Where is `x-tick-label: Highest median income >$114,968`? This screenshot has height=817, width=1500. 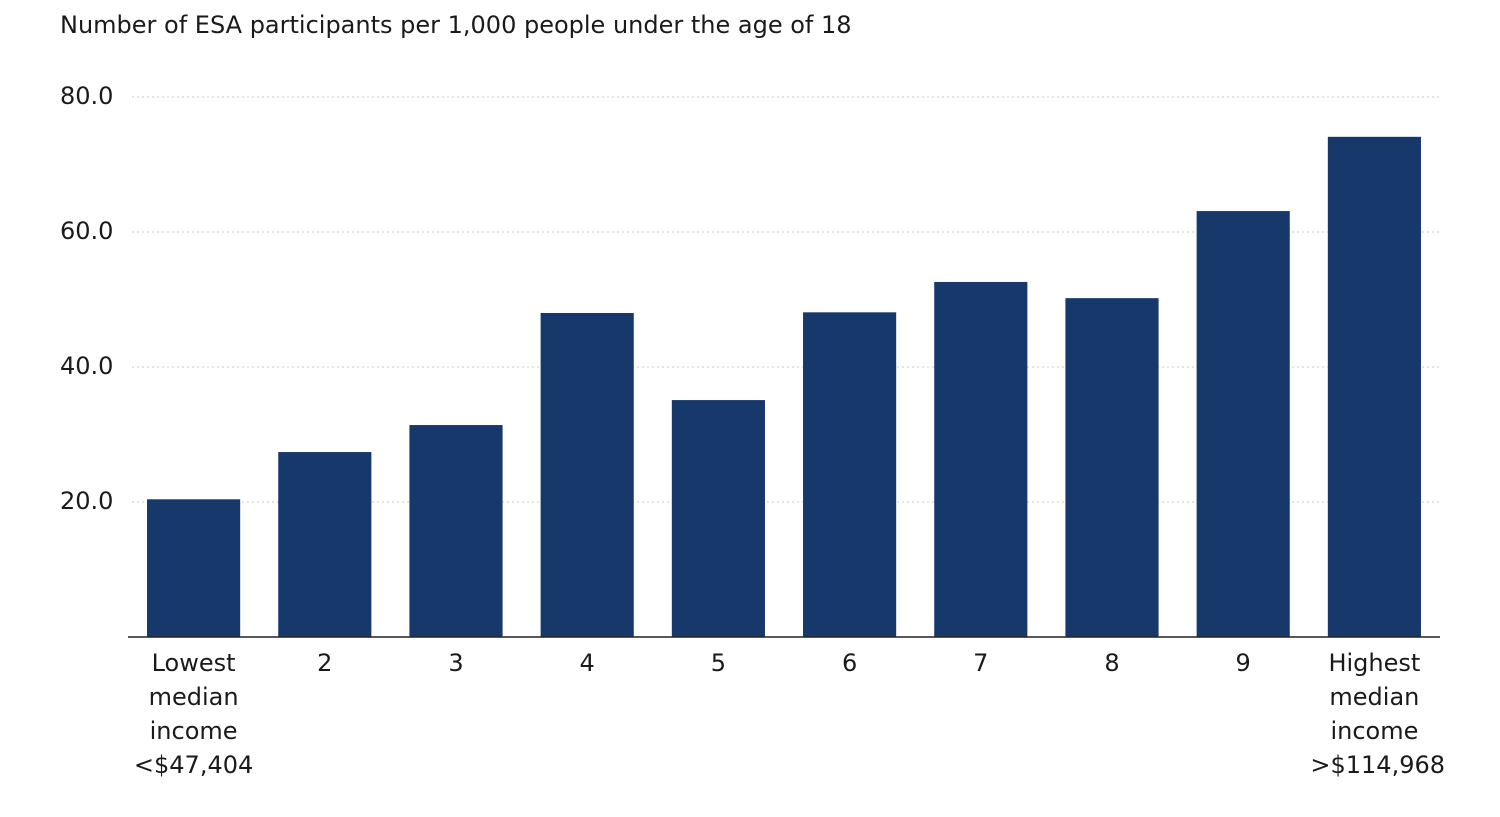 x-tick-label: Highest median income >$114,968 is located at coordinates (1378, 714).